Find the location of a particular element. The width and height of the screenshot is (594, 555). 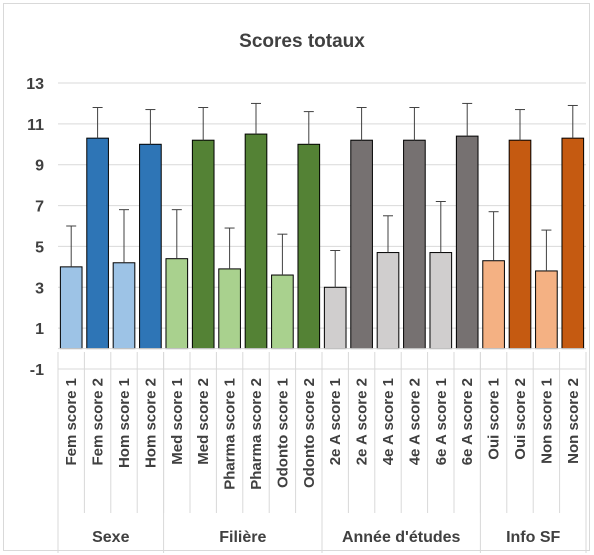

x-tick-label: 6e A score 2 is located at coordinates (467, 421).